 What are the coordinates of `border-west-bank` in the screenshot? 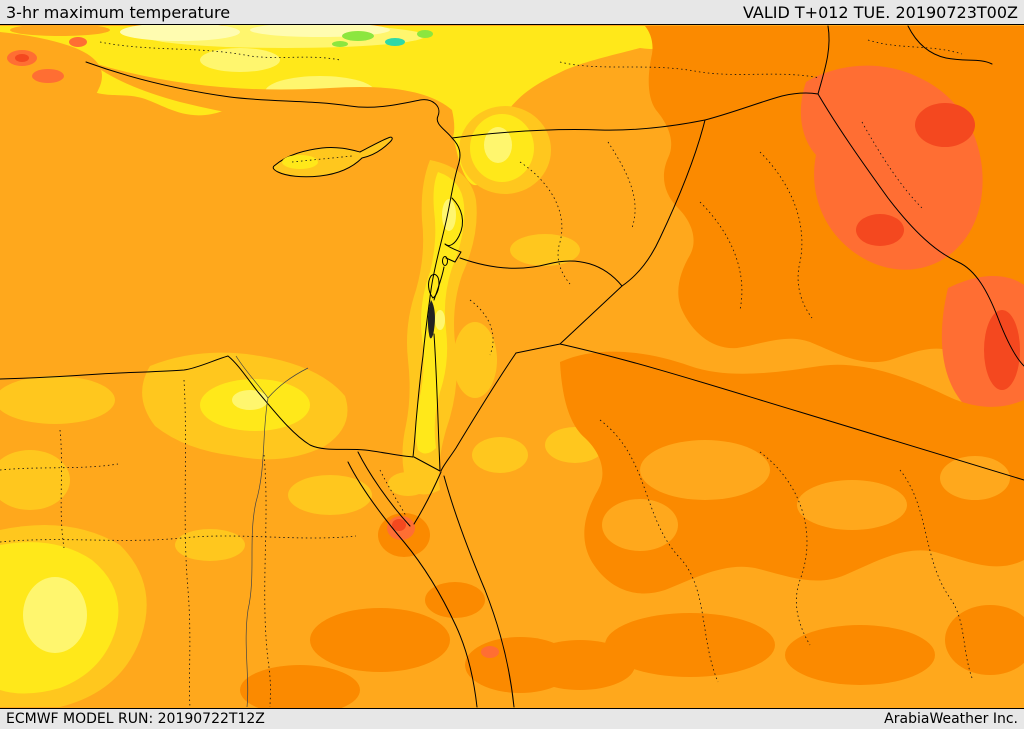 It's located at (434, 286).